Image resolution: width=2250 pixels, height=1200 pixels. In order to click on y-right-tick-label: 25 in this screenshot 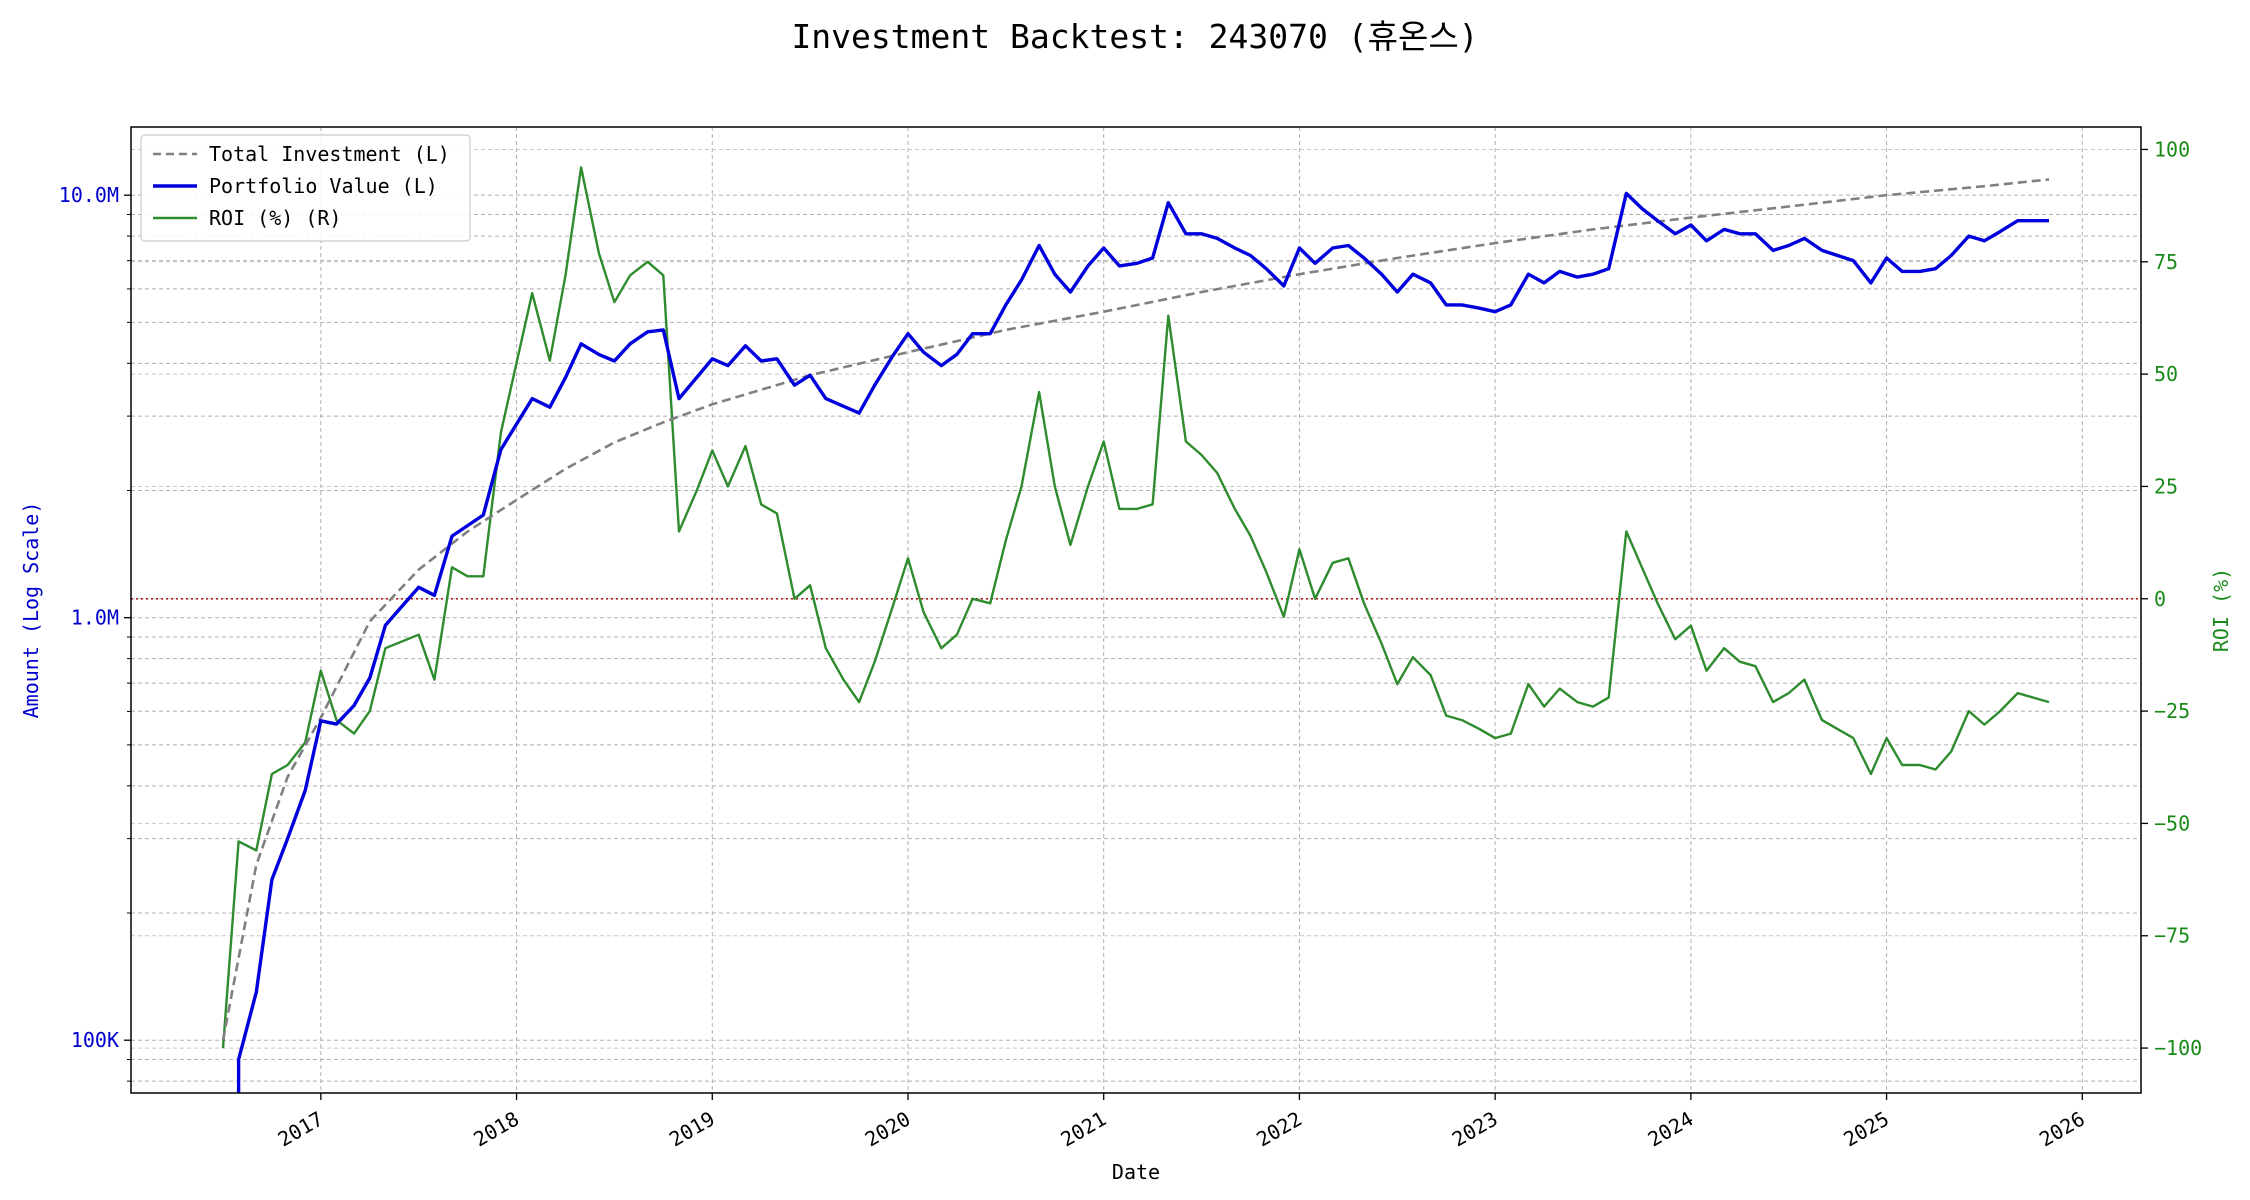, I will do `click(2166, 486)`.